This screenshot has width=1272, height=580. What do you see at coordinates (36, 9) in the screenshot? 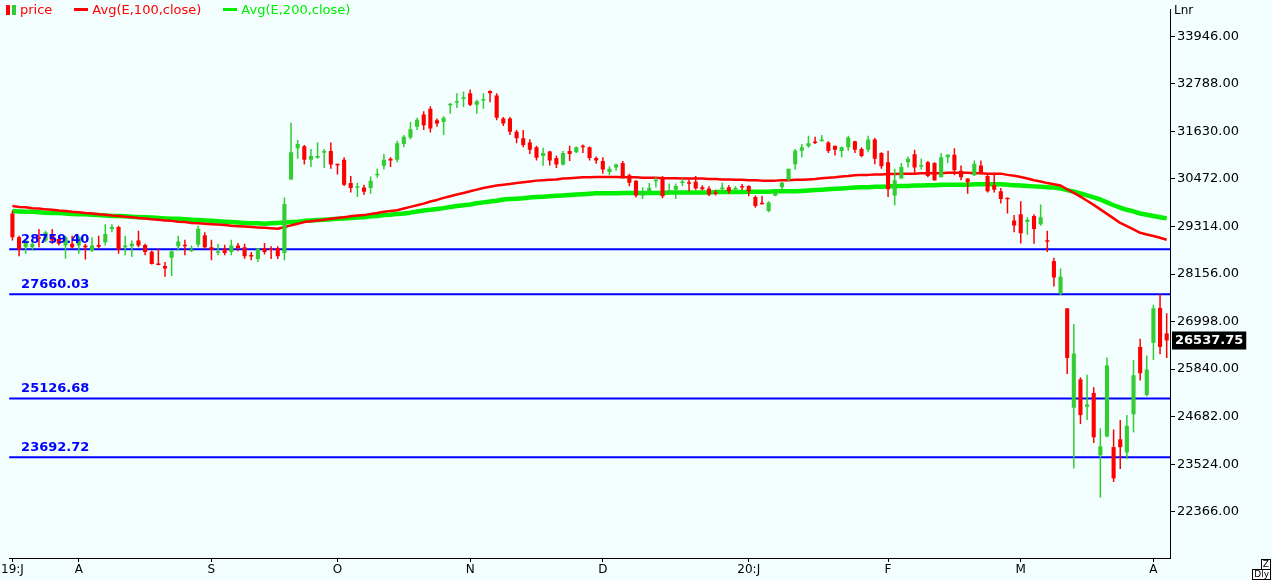
I see `legend-label: price` at bounding box center [36, 9].